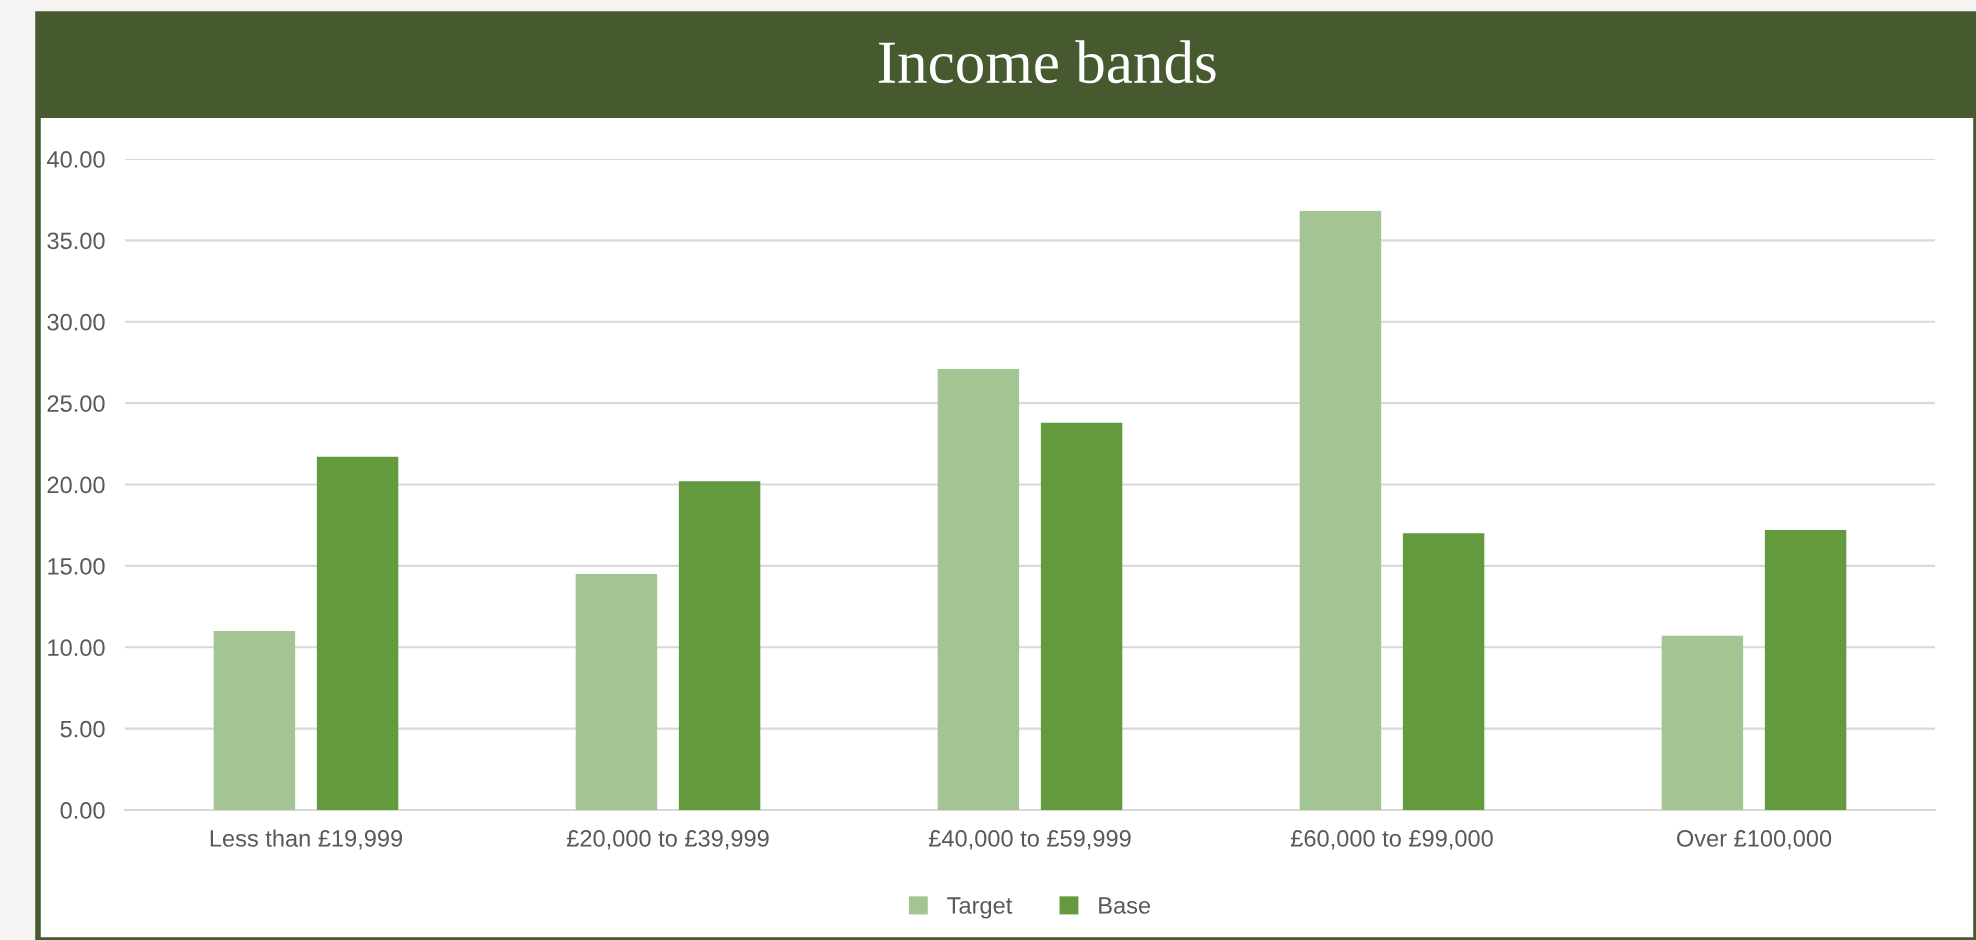  I want to click on x-tick-label: Over £100,000, so click(1754, 840).